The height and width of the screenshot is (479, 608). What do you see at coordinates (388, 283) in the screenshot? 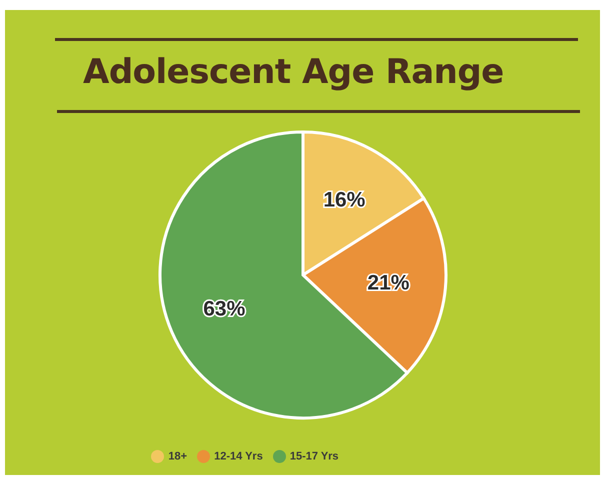
I see `data-label: 21%` at bounding box center [388, 283].